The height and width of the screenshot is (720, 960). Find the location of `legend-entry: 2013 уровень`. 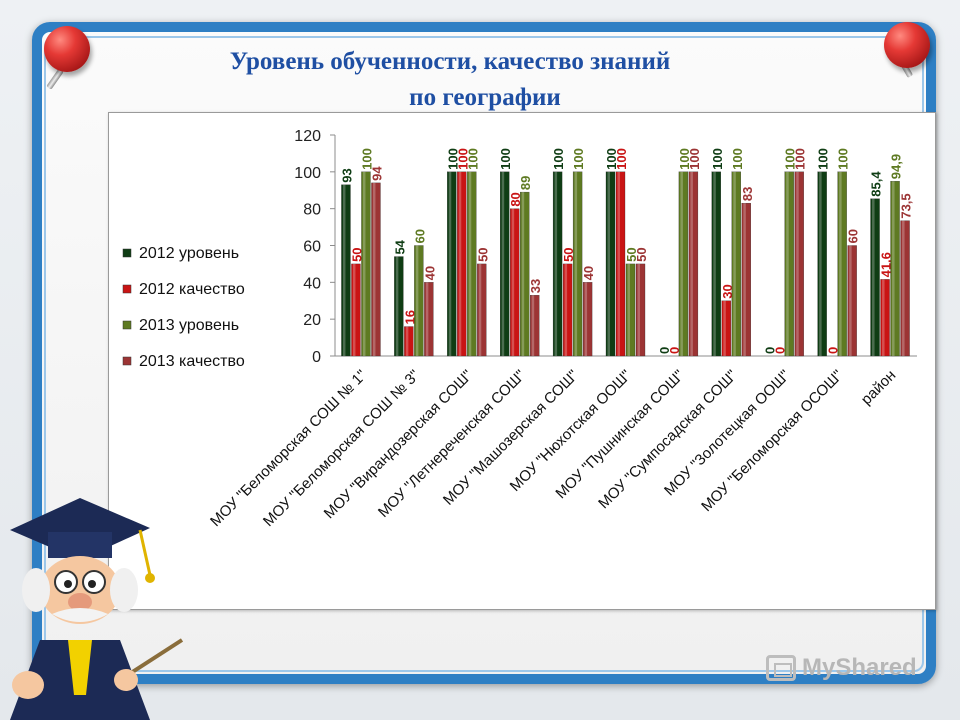

legend-entry: 2013 уровень is located at coordinates (189, 325).